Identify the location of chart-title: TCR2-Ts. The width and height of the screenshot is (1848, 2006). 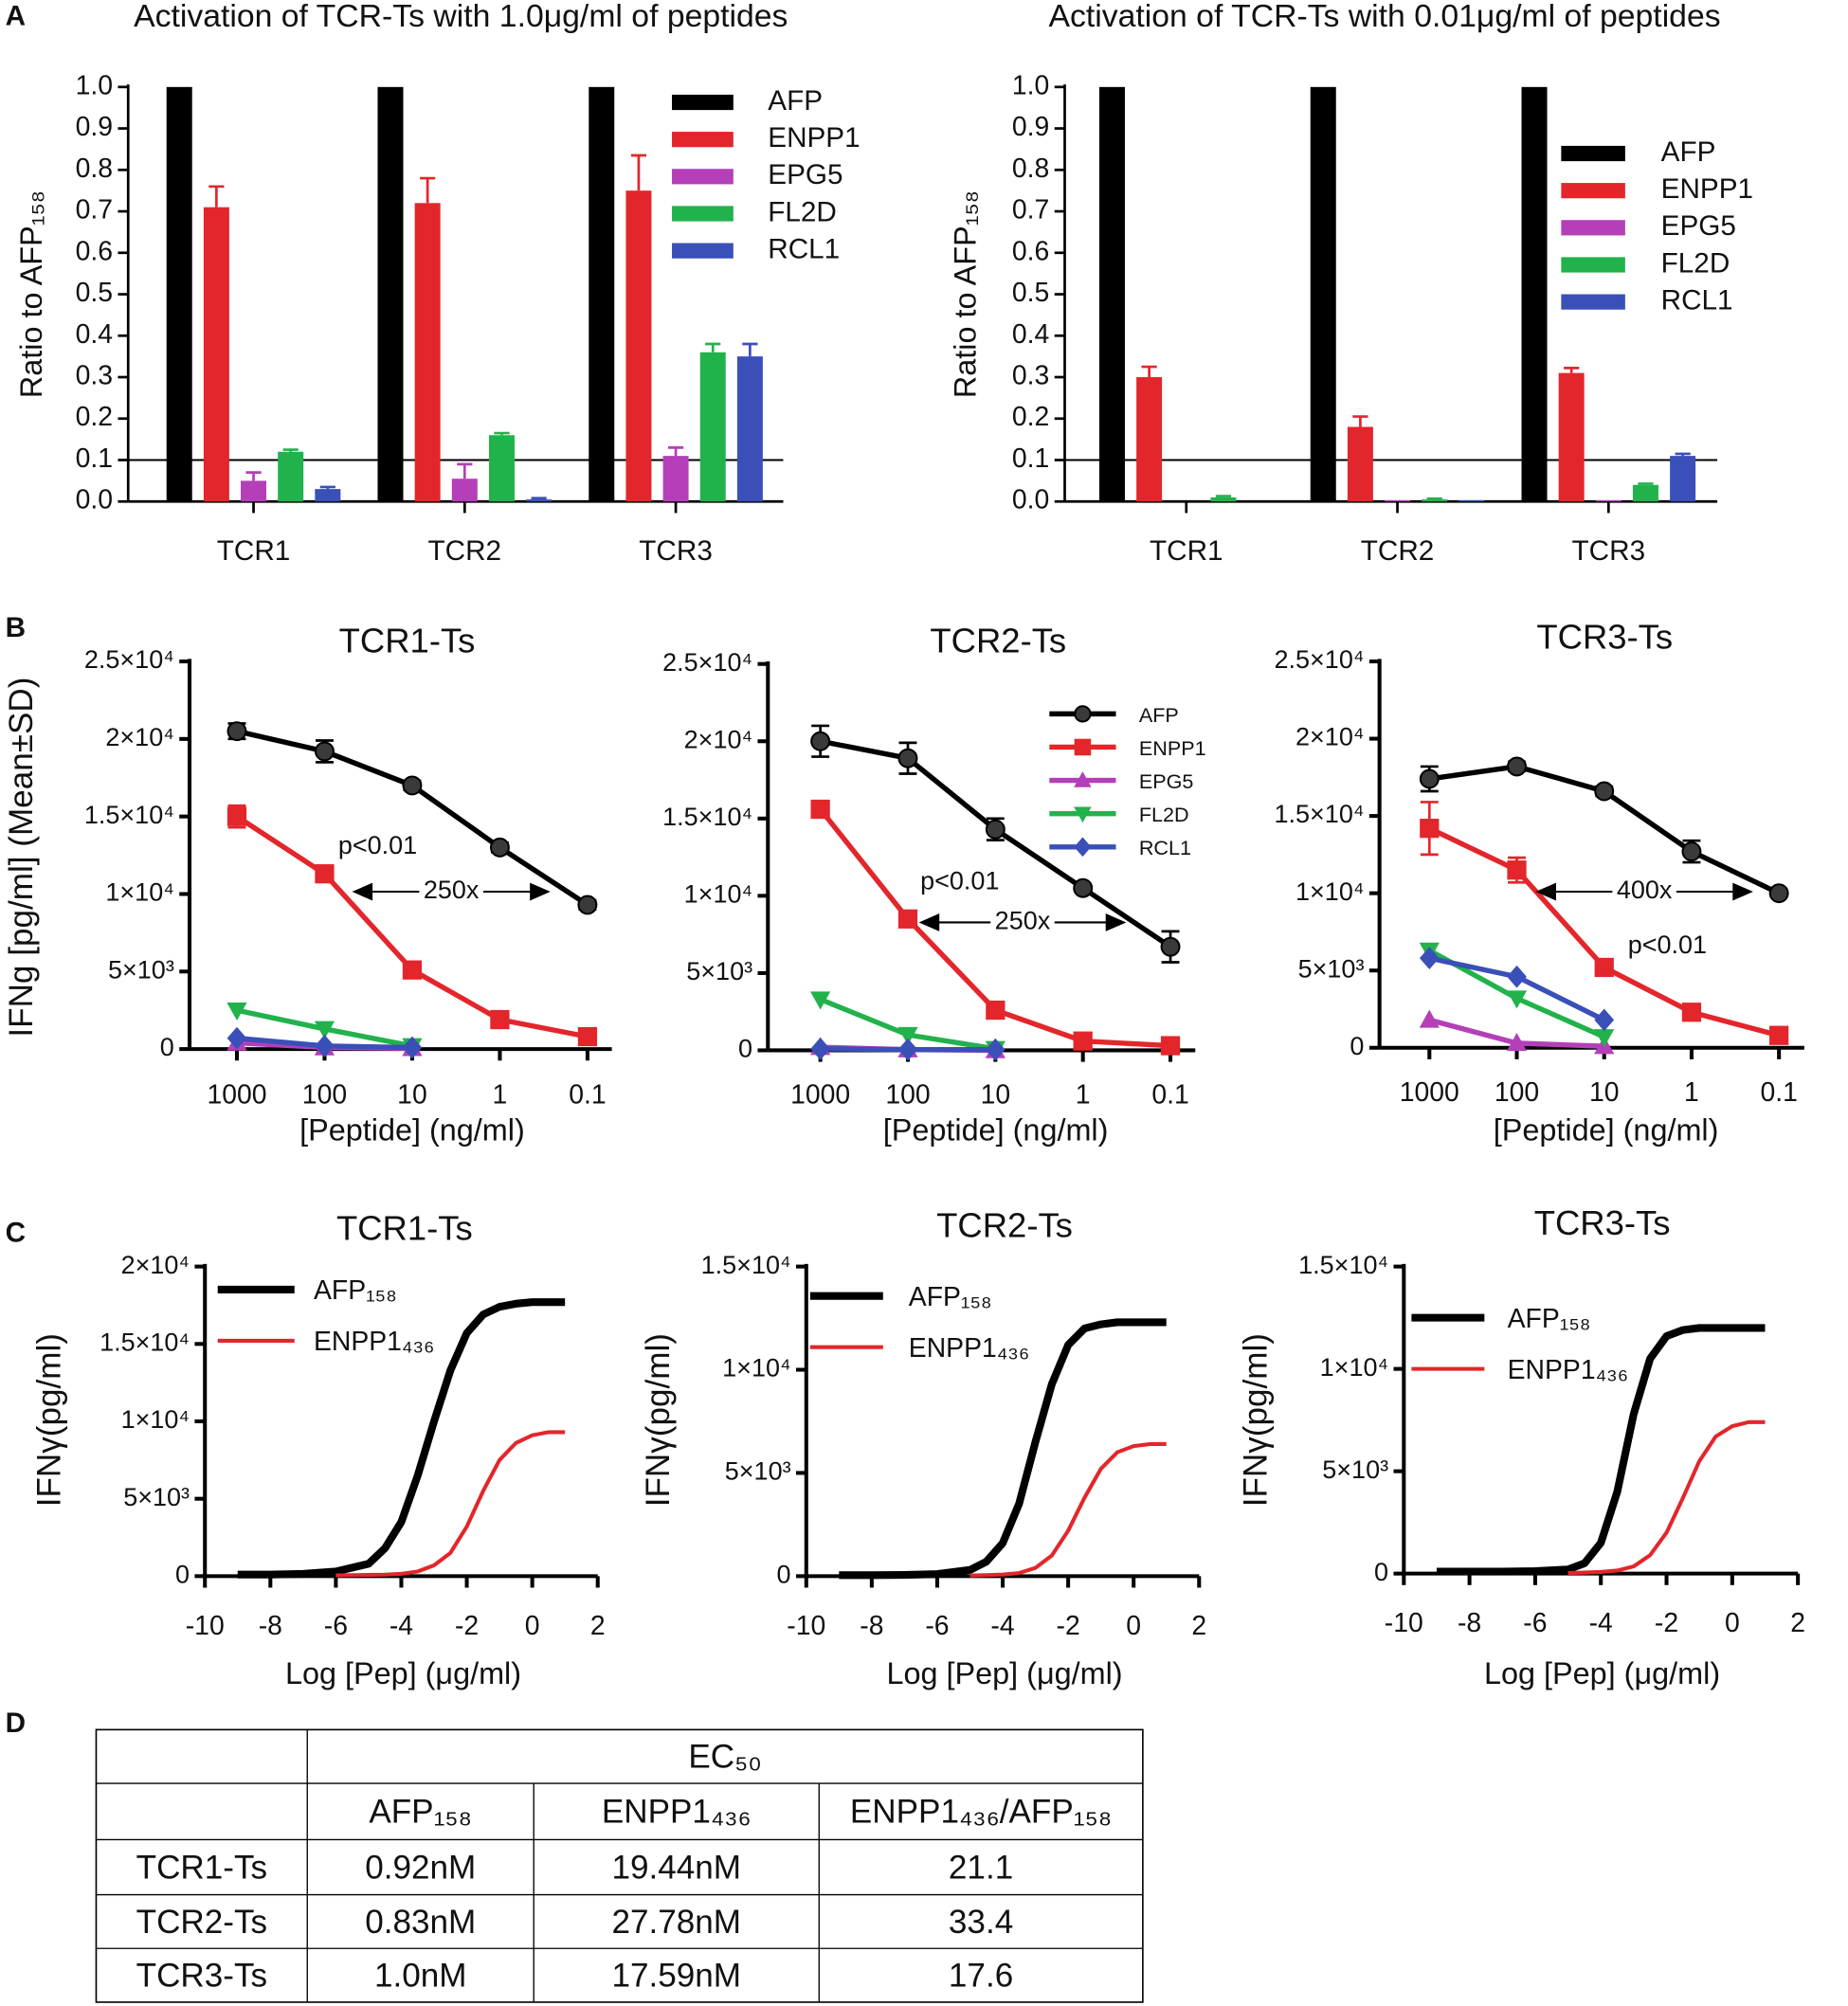
(1004, 1226).